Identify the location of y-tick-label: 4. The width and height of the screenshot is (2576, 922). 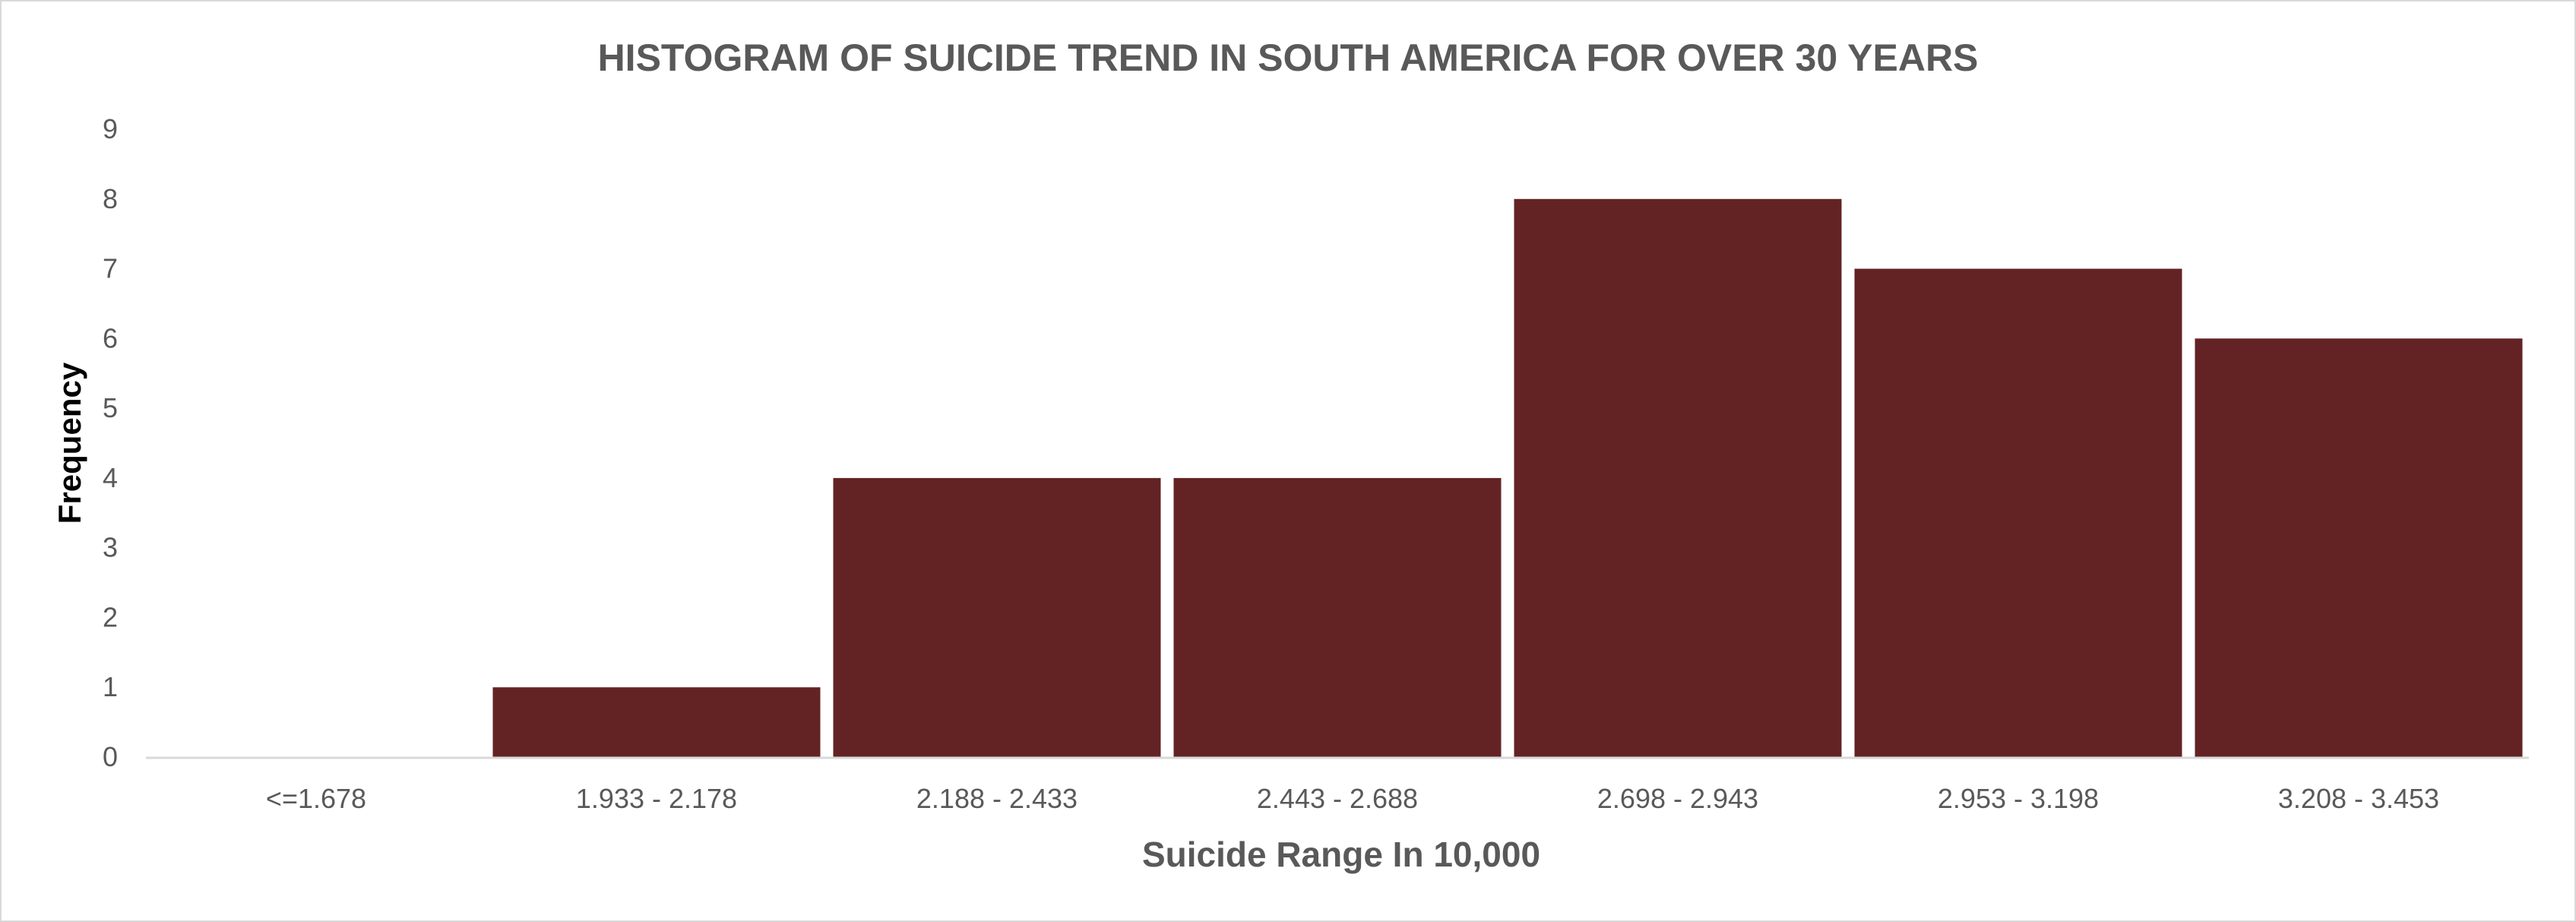
(111, 477).